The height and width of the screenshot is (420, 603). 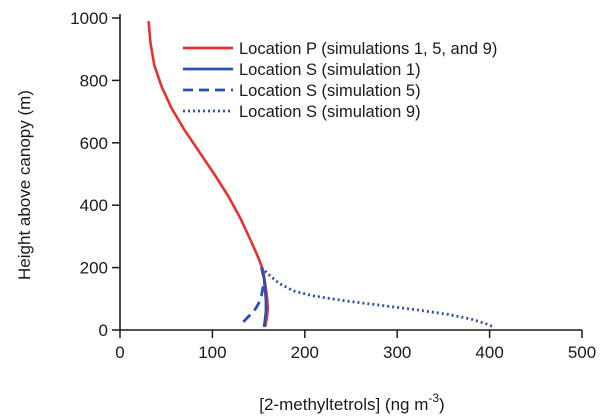 What do you see at coordinates (368, 49) in the screenshot?
I see `legend-label-1: Location P (simulations 1, 5, and 9)` at bounding box center [368, 49].